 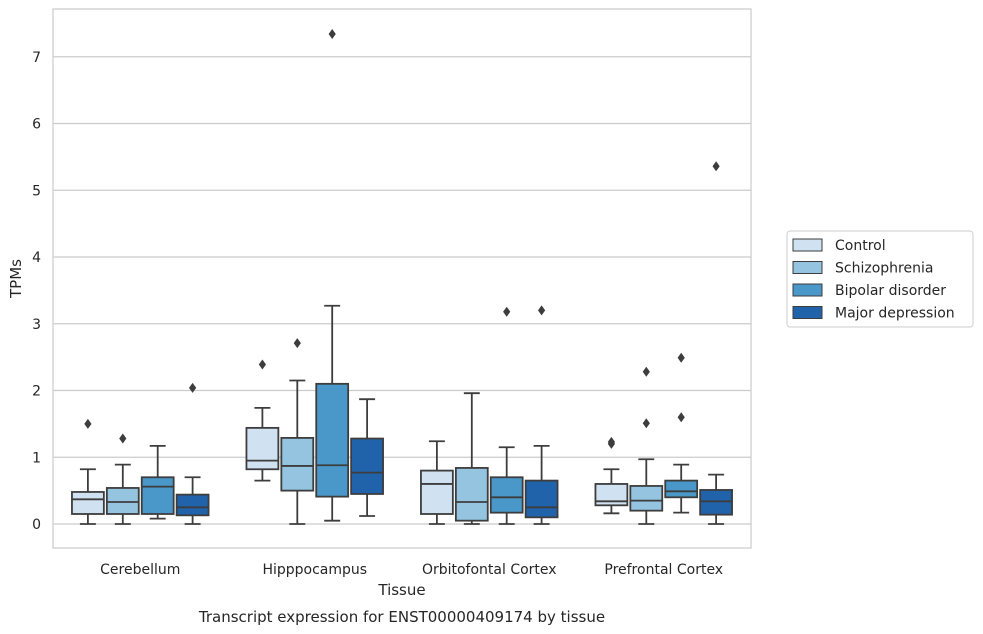 I want to click on y-tick-label: 3, so click(x=36, y=325).